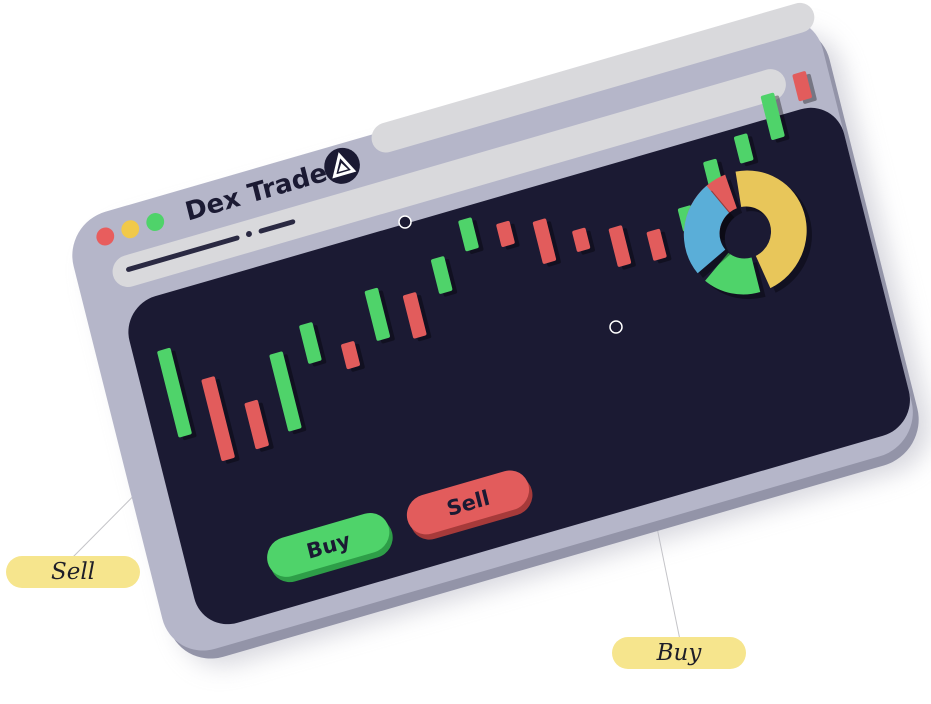 The width and height of the screenshot is (931, 704). What do you see at coordinates (593, 77) in the screenshot?
I see `top-status-bar` at bounding box center [593, 77].